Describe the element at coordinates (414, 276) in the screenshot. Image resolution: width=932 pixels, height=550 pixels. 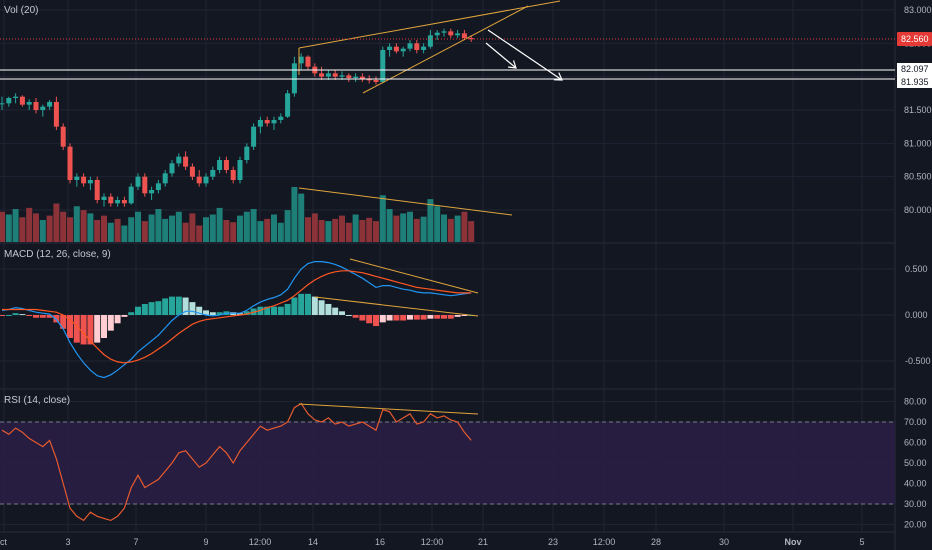
I see `macd-trendline` at that location.